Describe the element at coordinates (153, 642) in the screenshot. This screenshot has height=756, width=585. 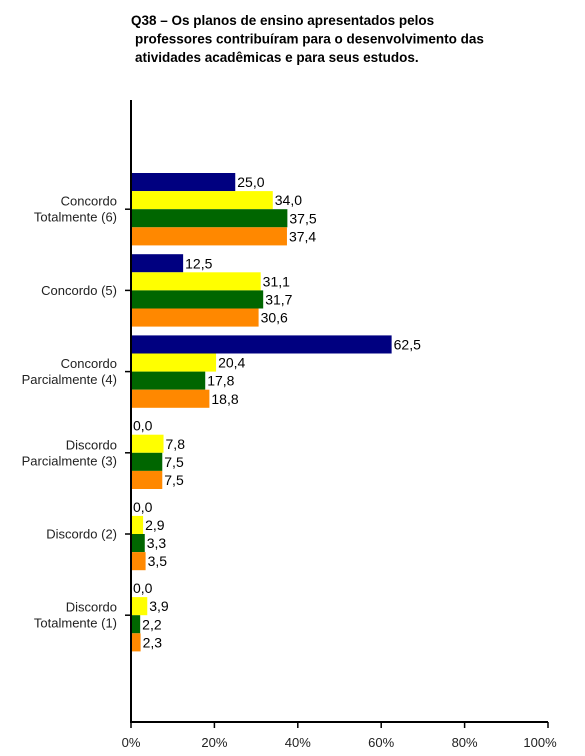
I see `data-label: 2,3` at that location.